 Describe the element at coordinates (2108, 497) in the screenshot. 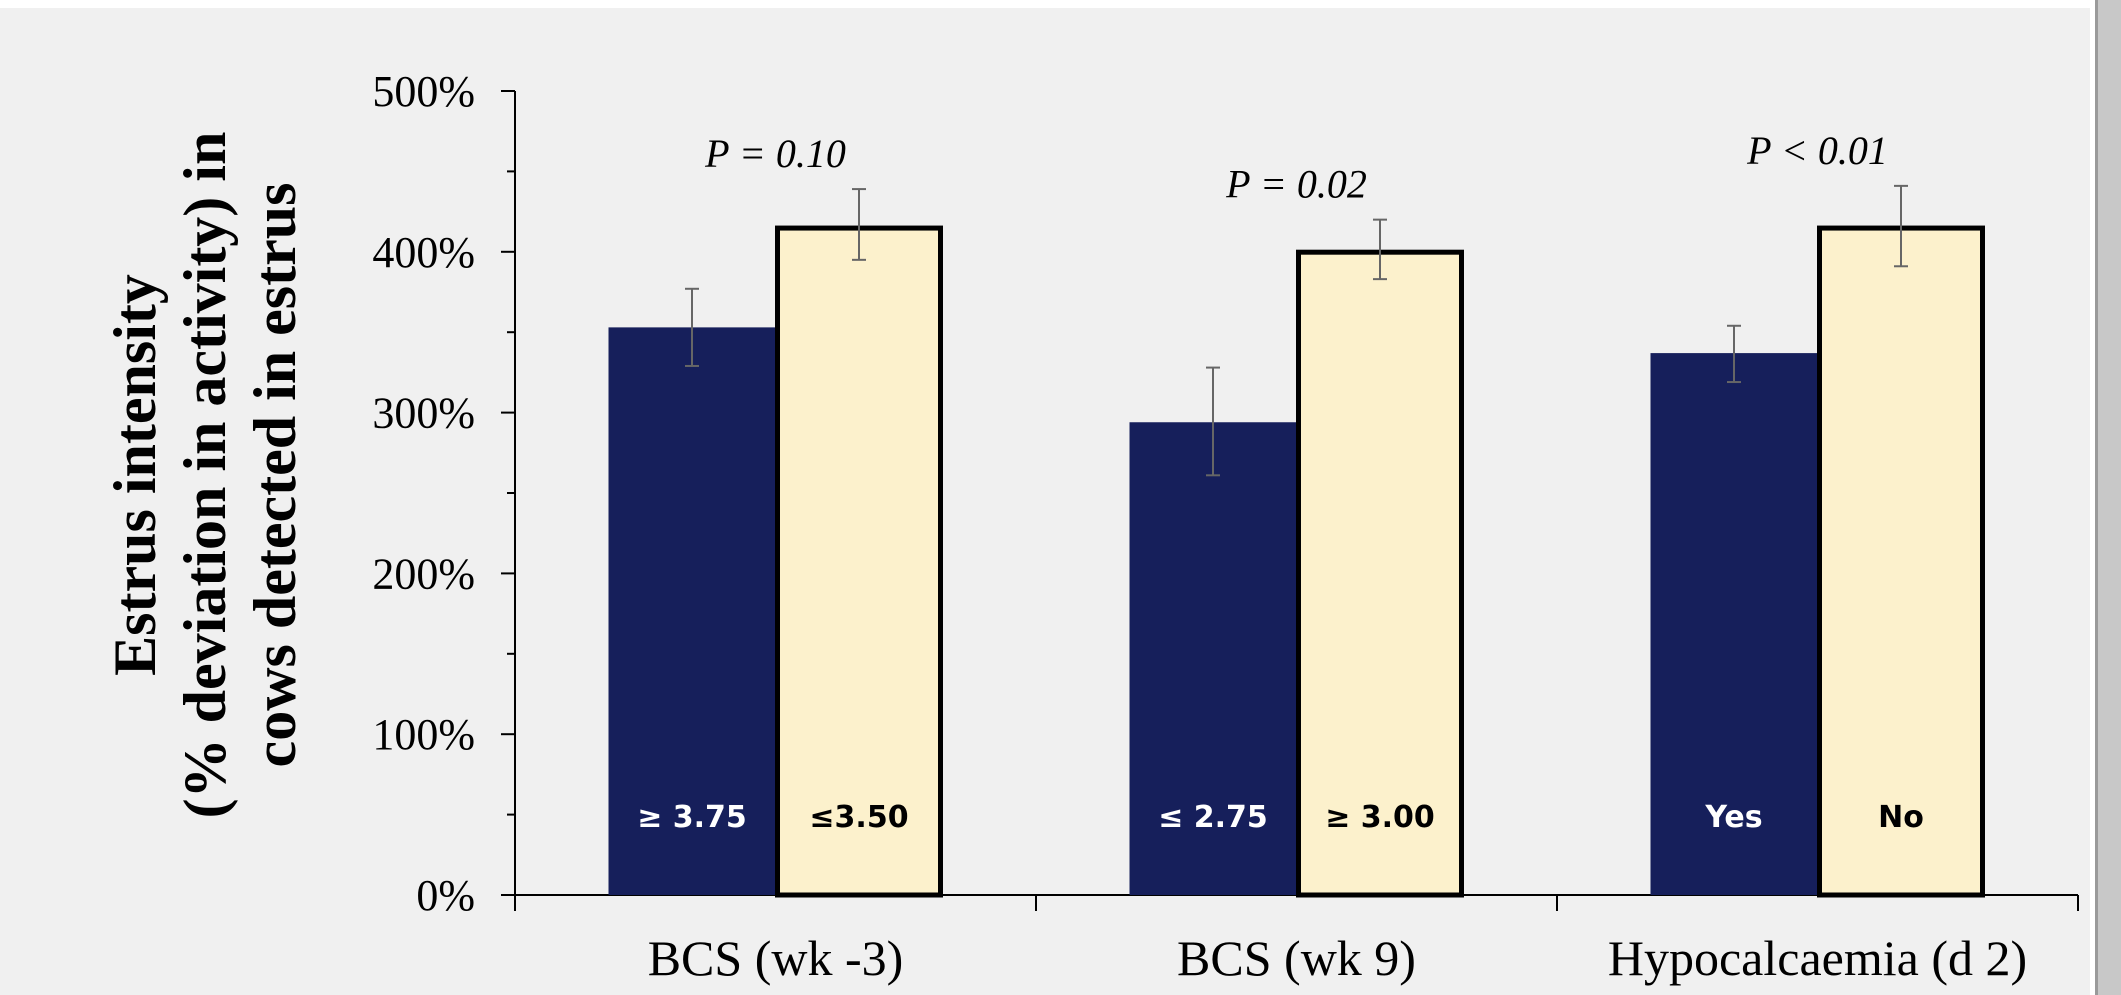

I see `vertical-scrollbar` at that location.